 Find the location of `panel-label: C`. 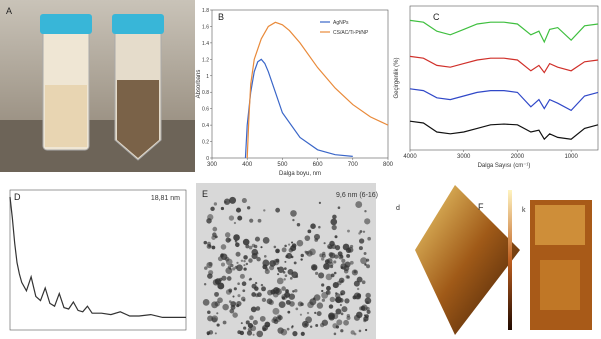

panel-label: C is located at coordinates (436, 17).